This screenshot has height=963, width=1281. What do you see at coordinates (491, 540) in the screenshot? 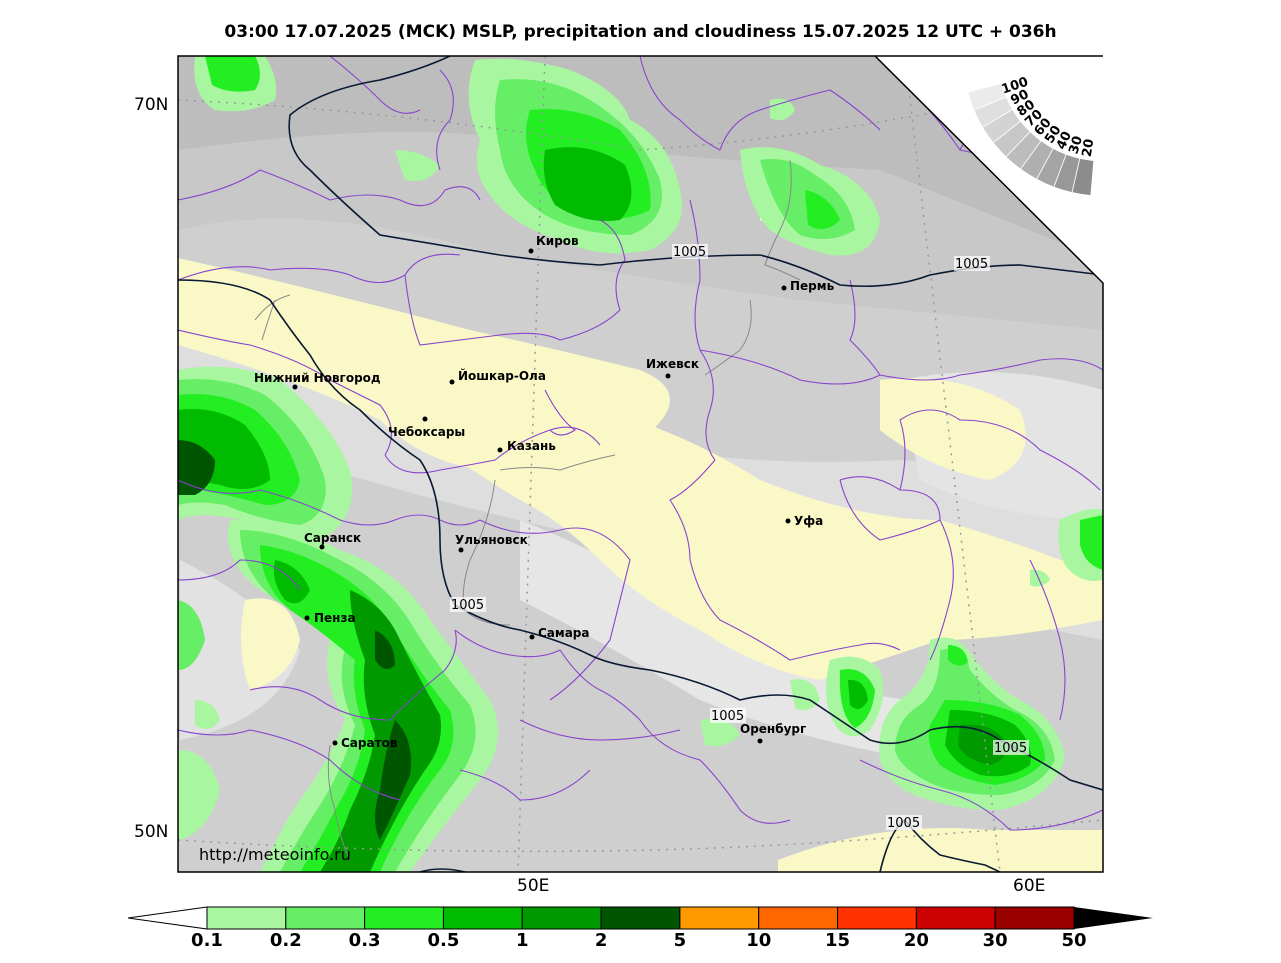
I see `city-label: Ульяновск` at bounding box center [491, 540].